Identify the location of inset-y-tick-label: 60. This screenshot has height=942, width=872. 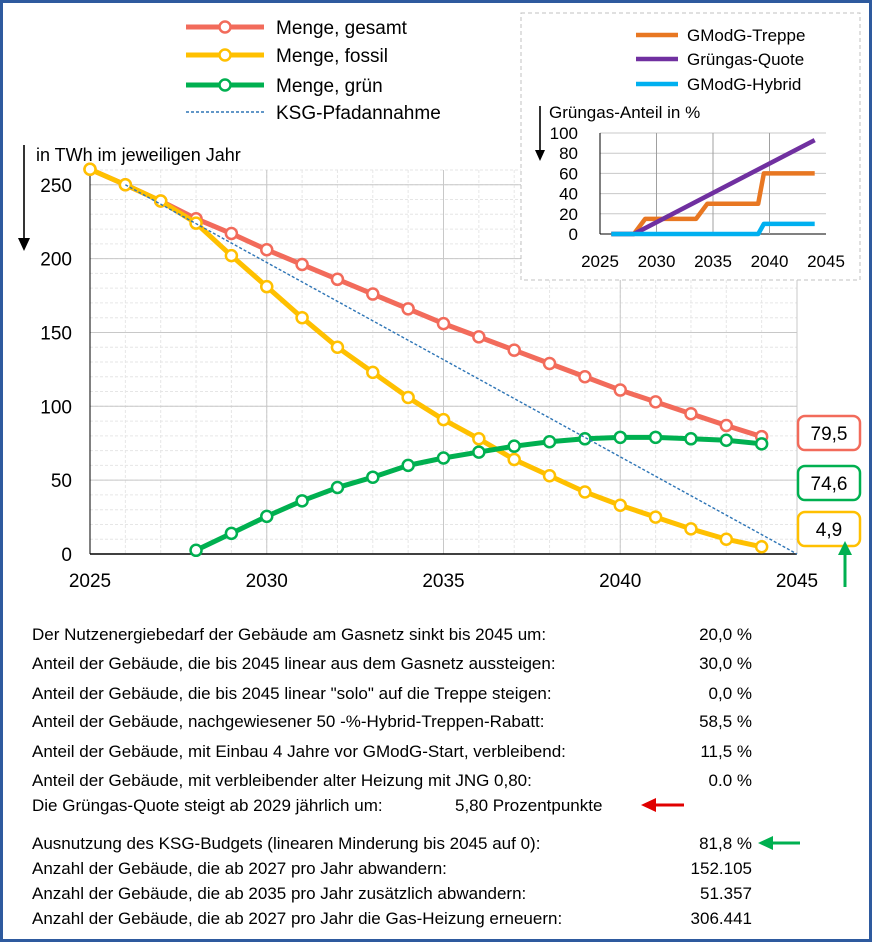
(568, 173).